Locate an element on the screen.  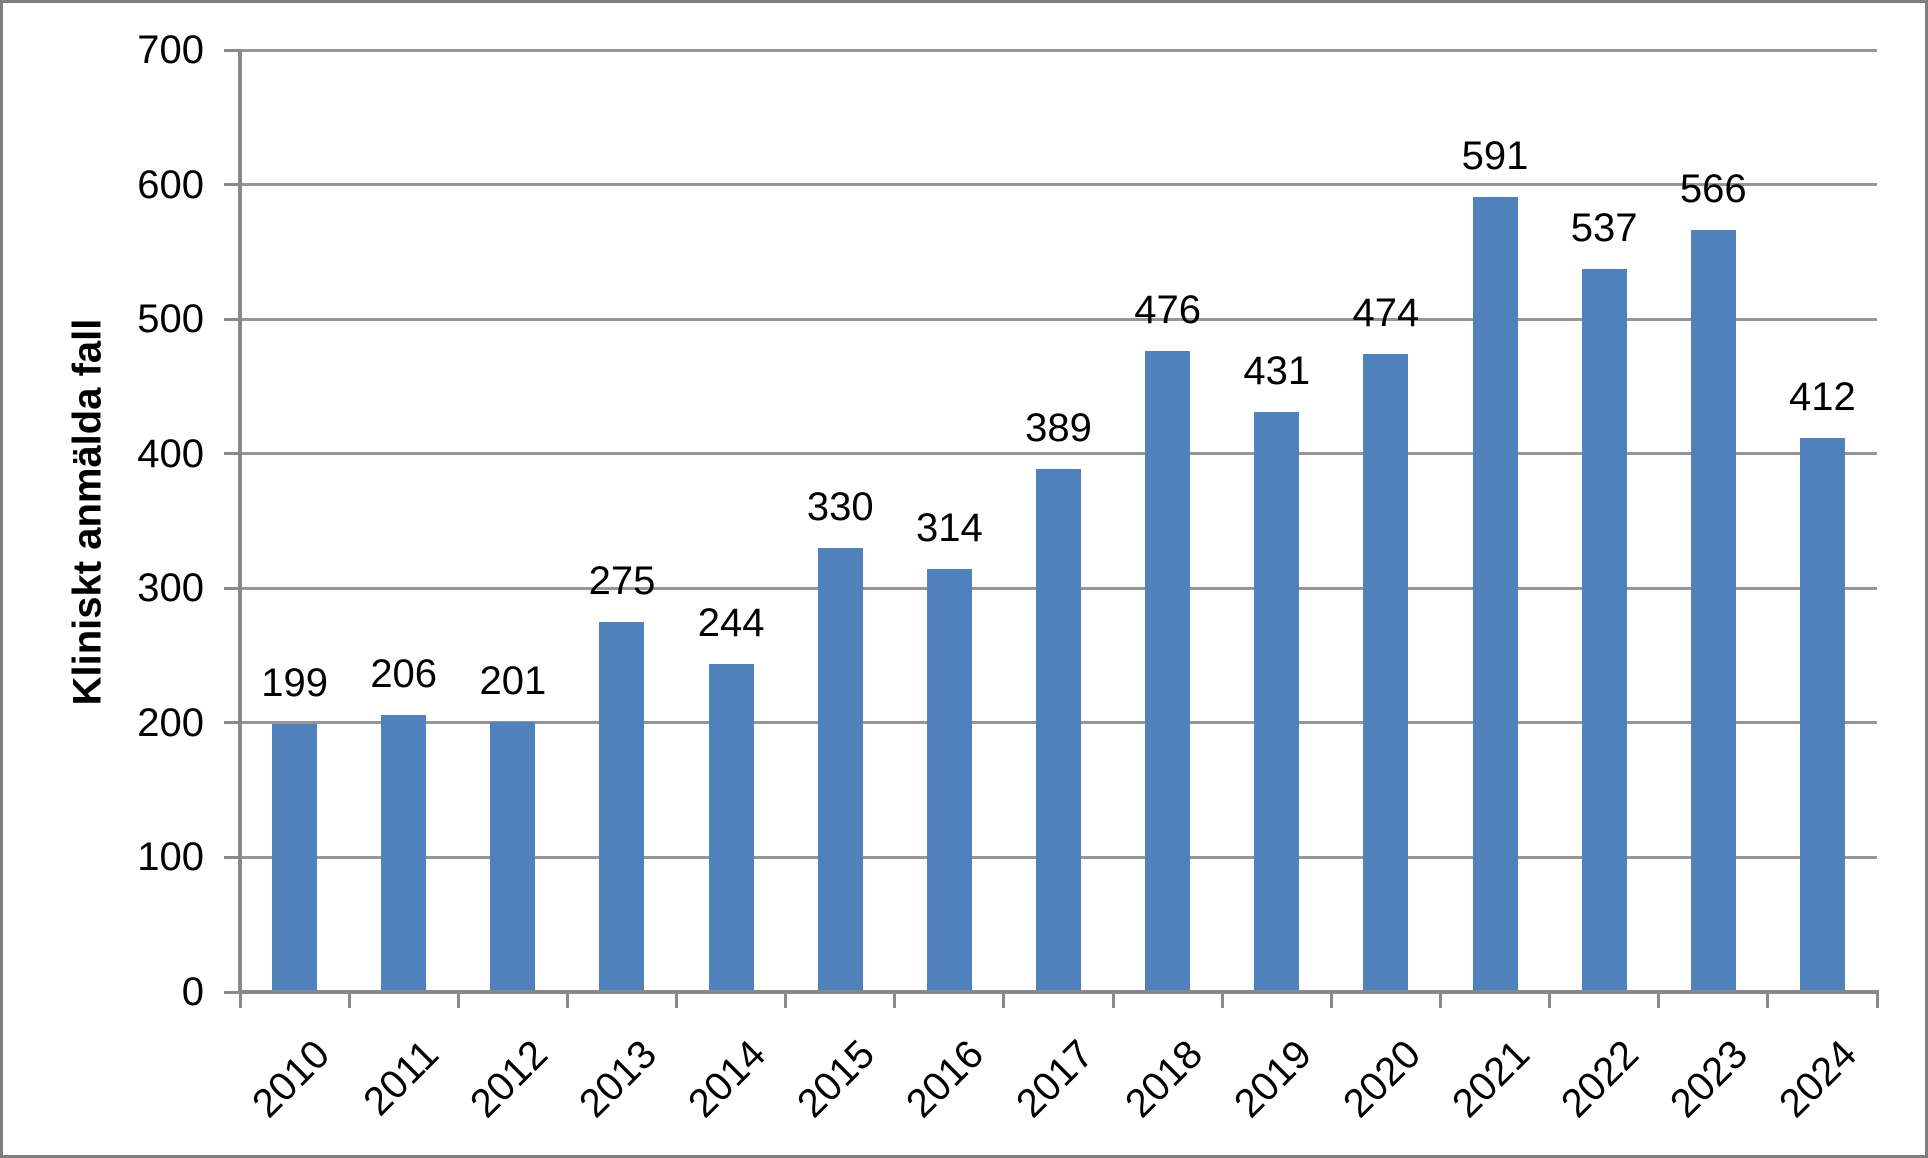
y-tick-label-100: 100 is located at coordinates (170, 857).